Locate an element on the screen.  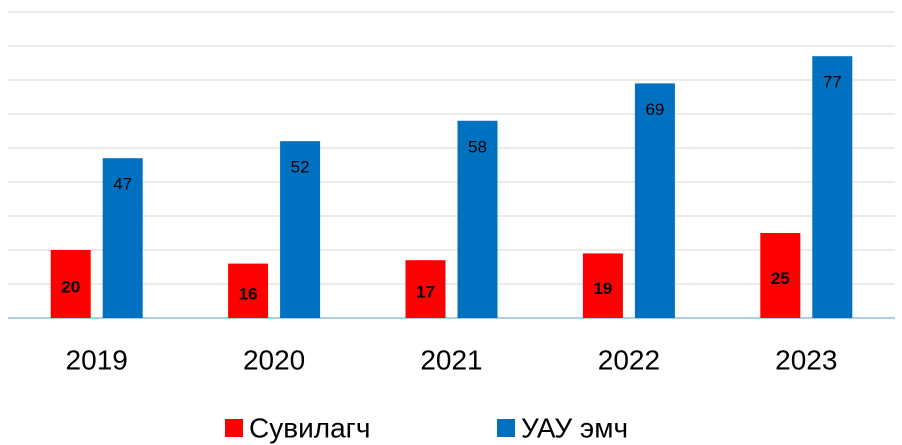
x-tick-label: 2019 is located at coordinates (97, 359).